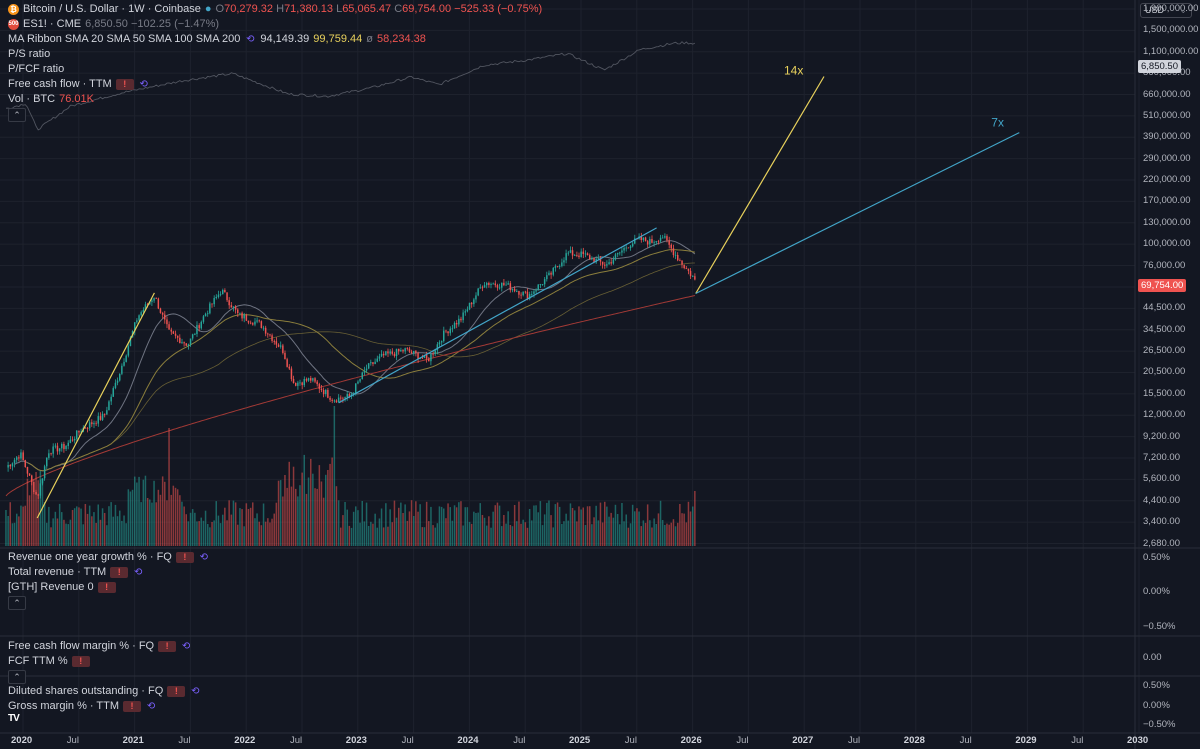 Image resolution: width=1200 pixels, height=749 pixels. What do you see at coordinates (36, 69) in the screenshot?
I see `overlay-pfcf-ratio: P/FCF ratio` at bounding box center [36, 69].